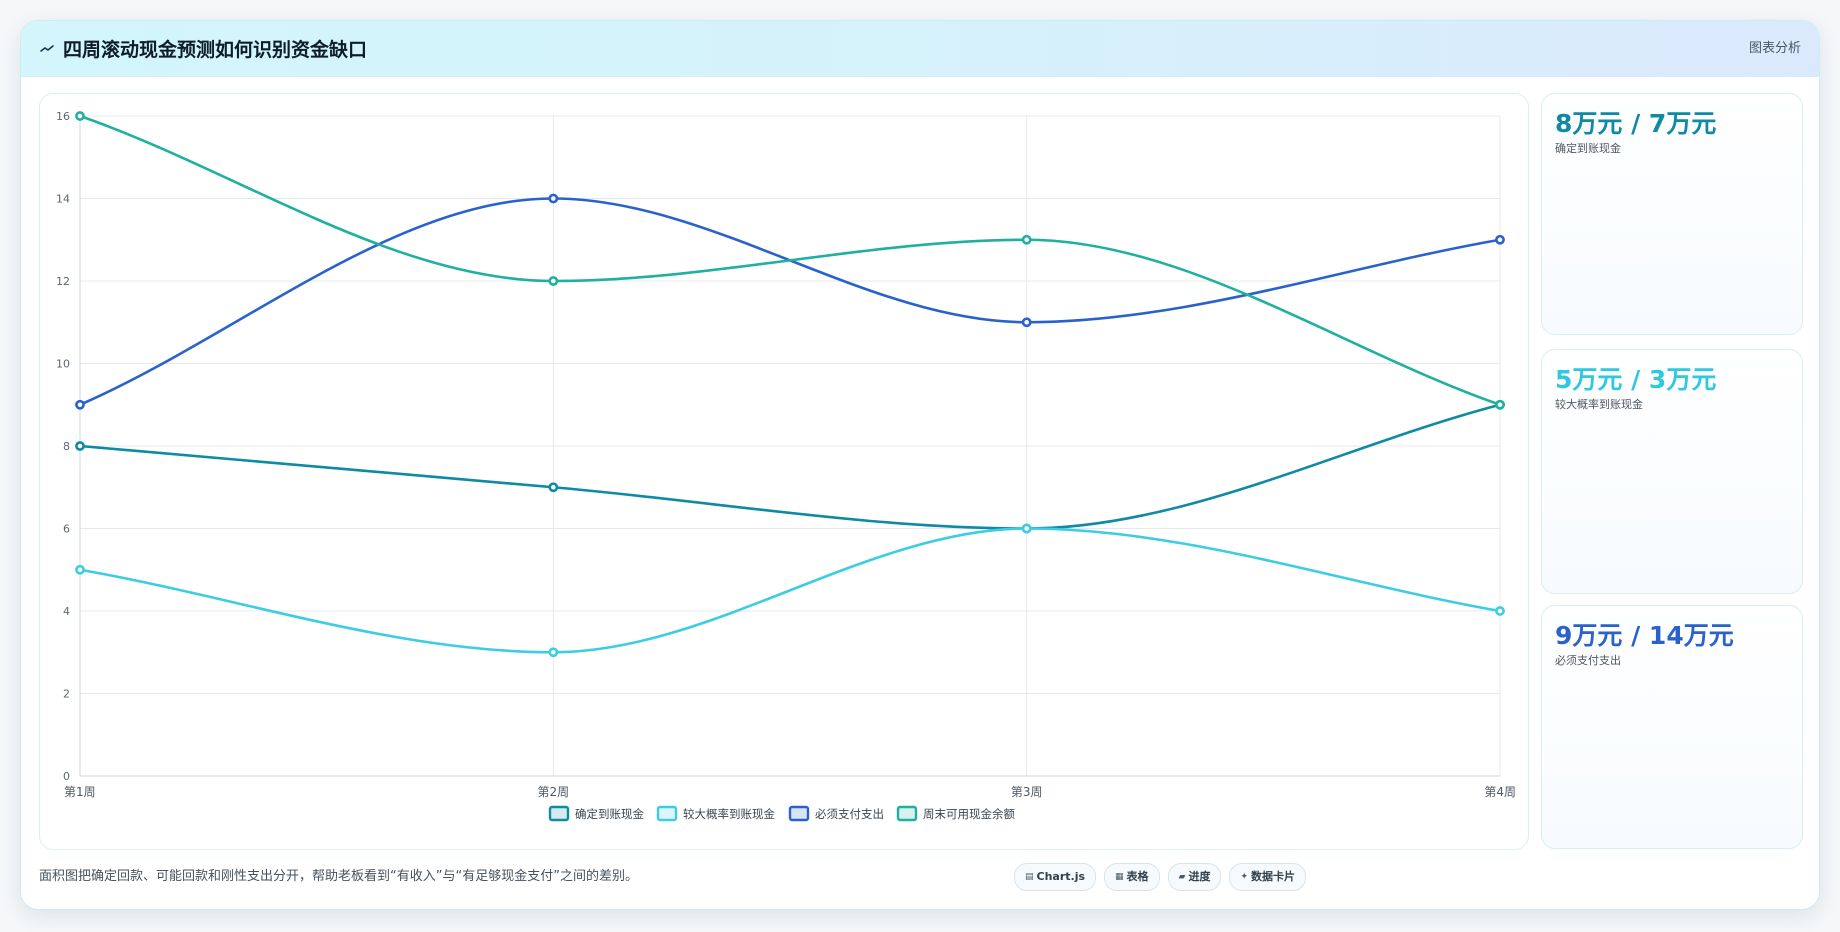  What do you see at coordinates (609, 814) in the screenshot?
I see `legend-label: 确定到账现金` at bounding box center [609, 814].